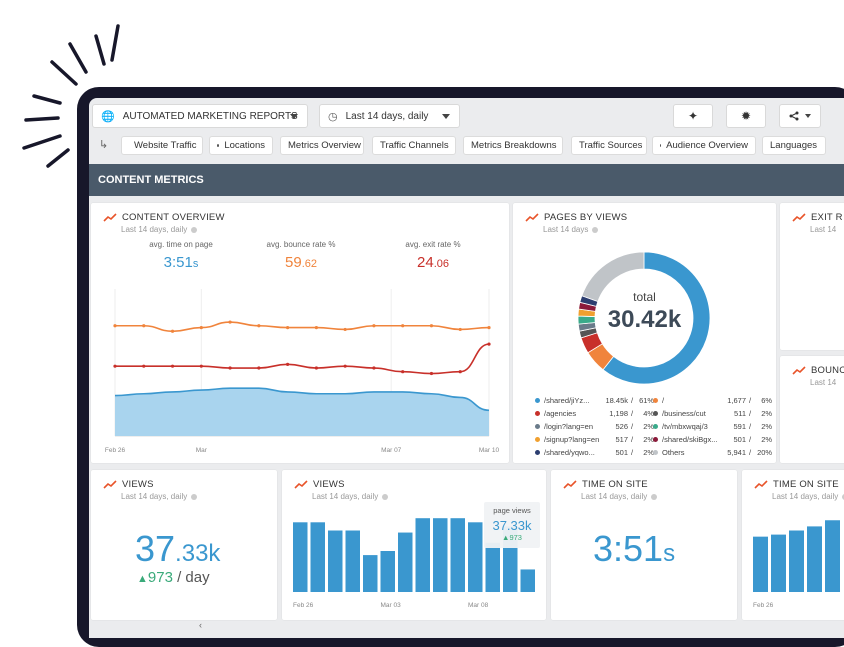 The width and height of the screenshot is (844, 647). Describe the element at coordinates (823, 229) in the screenshot. I see `card-subtitle: Last 14` at that location.